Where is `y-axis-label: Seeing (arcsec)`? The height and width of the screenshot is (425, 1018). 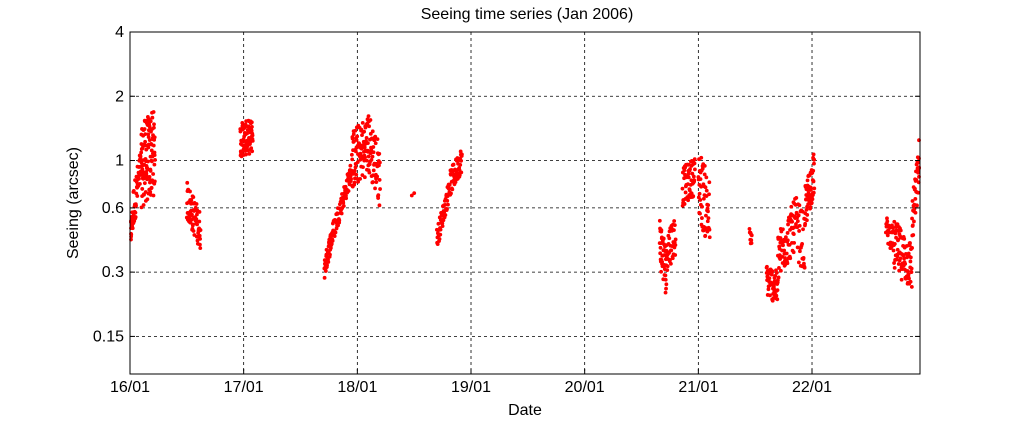 y-axis-label: Seeing (arcsec) is located at coordinates (73, 203).